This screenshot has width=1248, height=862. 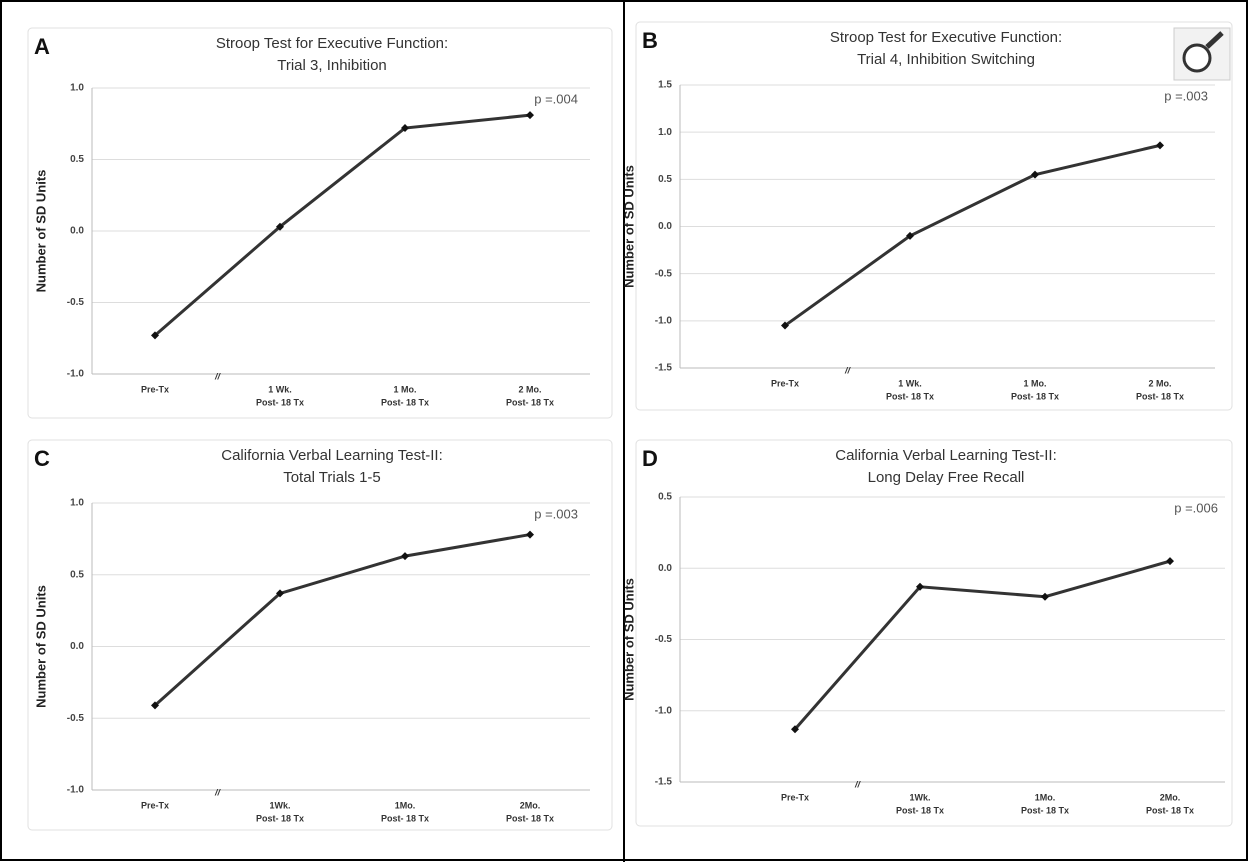 I want to click on chart-title: Long Delay Free Recall, so click(x=946, y=477).